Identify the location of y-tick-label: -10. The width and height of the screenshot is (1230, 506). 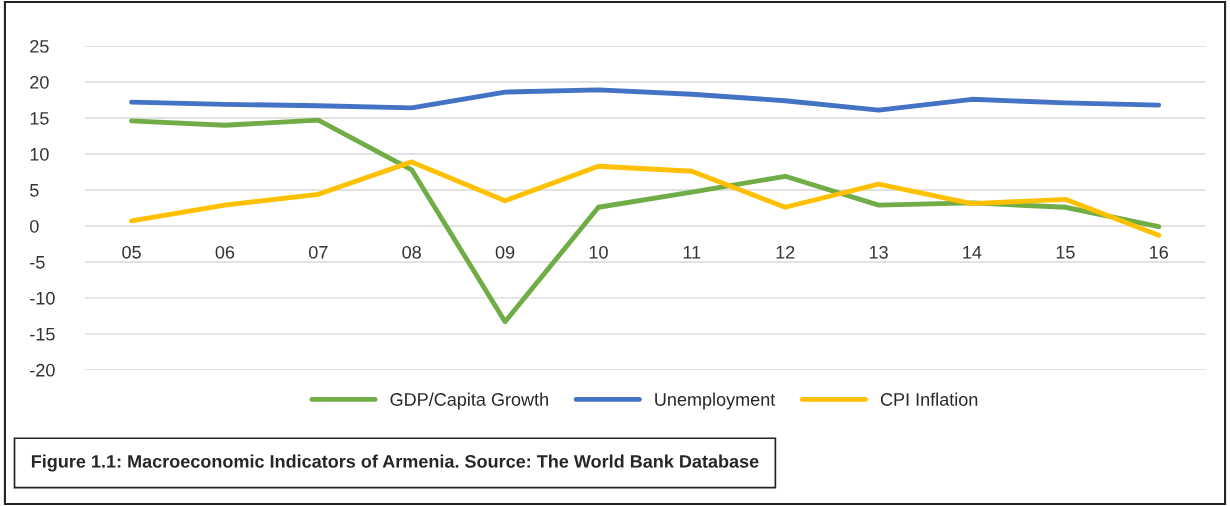
(42, 298).